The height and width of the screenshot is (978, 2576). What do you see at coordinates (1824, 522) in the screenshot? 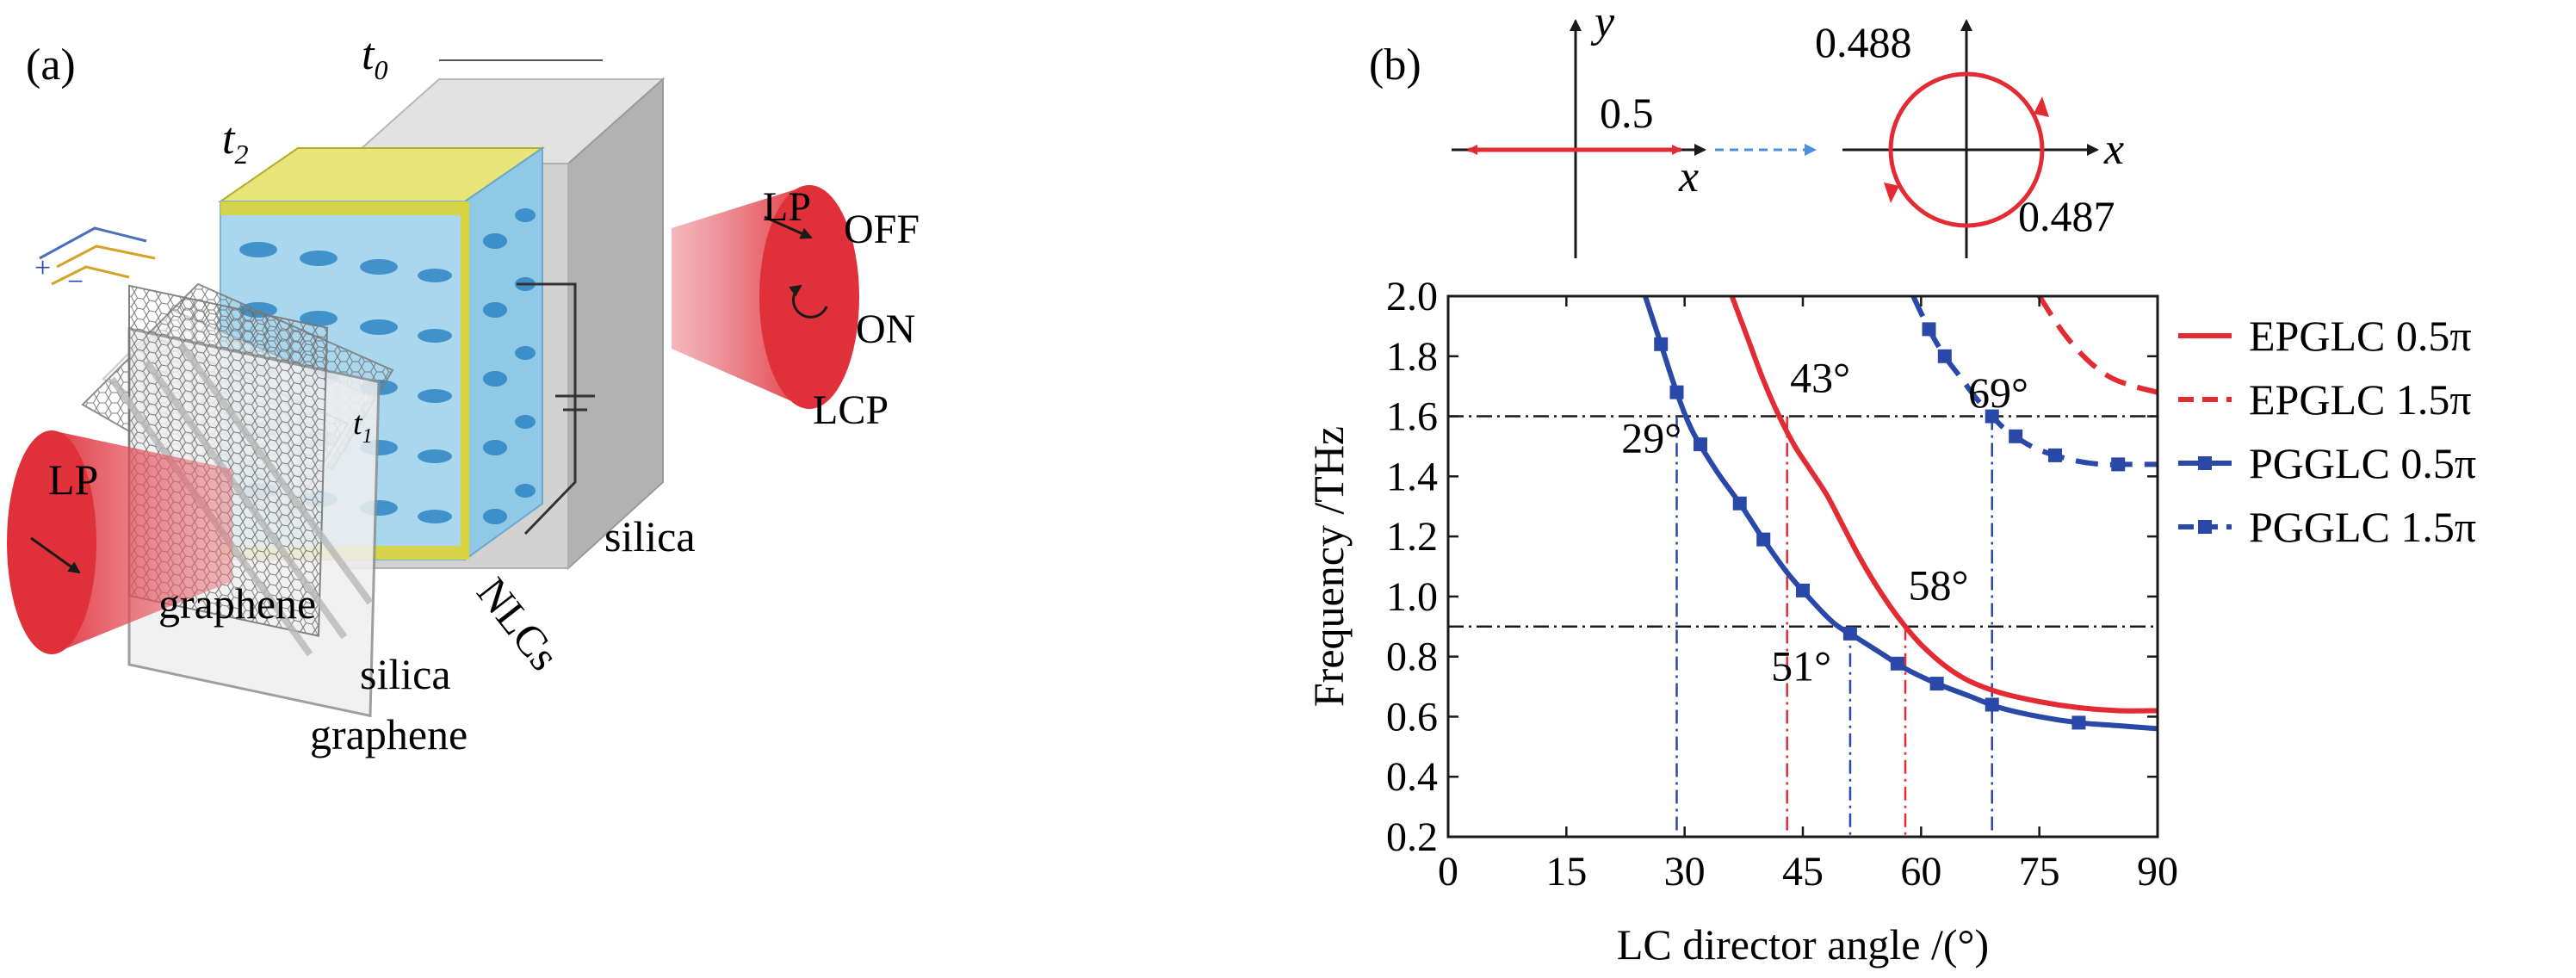
I see `angle-annotations: 29° 43° 51° 58° 69°` at bounding box center [1824, 522].